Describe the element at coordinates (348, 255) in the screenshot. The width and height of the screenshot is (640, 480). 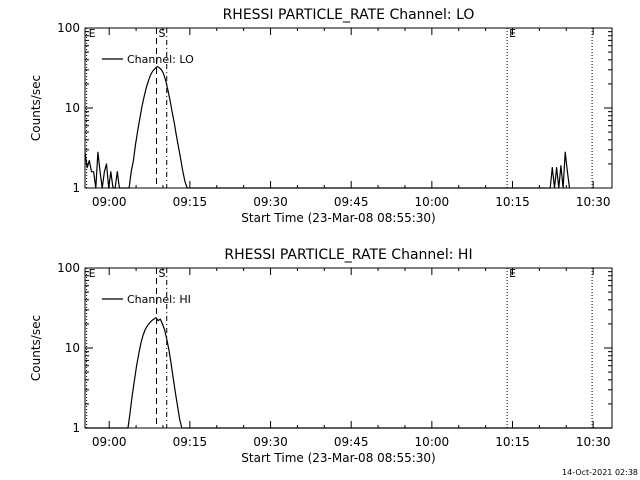
I see `chart-title: RHESSI PARTICLE_RATE Channel: HI` at that location.